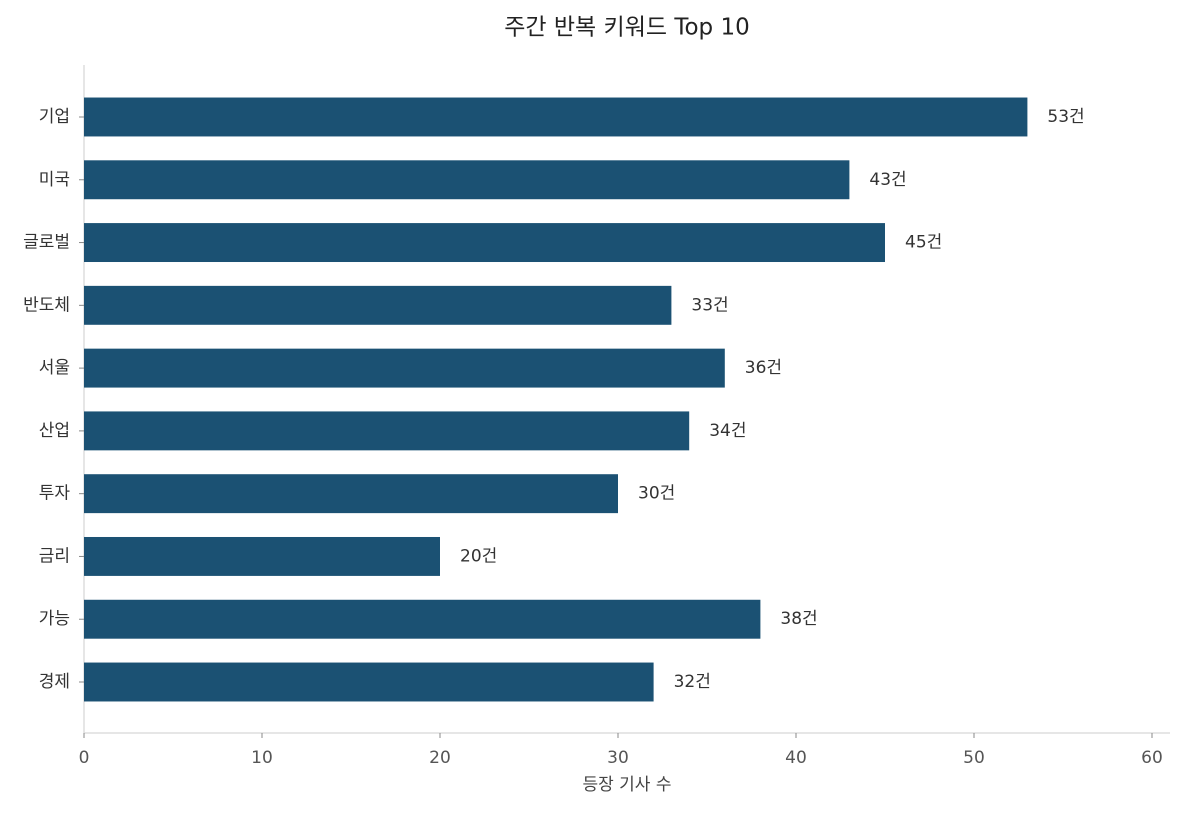  What do you see at coordinates (54, 556) in the screenshot?
I see `y-tick-label: 금리` at bounding box center [54, 556].